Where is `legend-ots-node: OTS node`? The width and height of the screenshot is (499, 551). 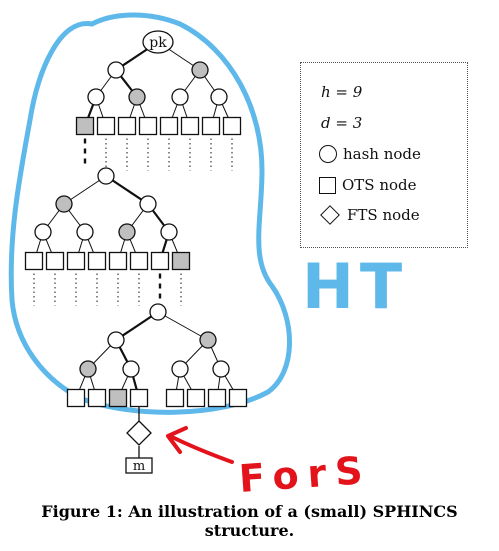
legend-ots-node: OTS node is located at coordinates (368, 185).